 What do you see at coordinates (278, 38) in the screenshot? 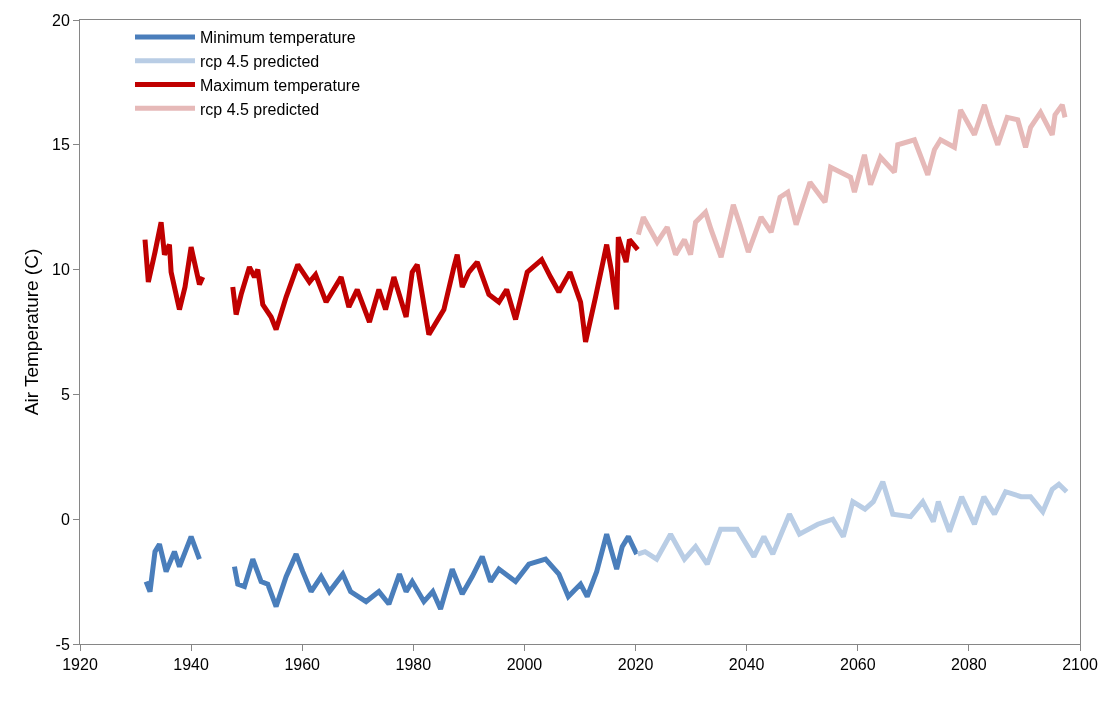
I see `legend-label: Minimum temperature` at bounding box center [278, 38].